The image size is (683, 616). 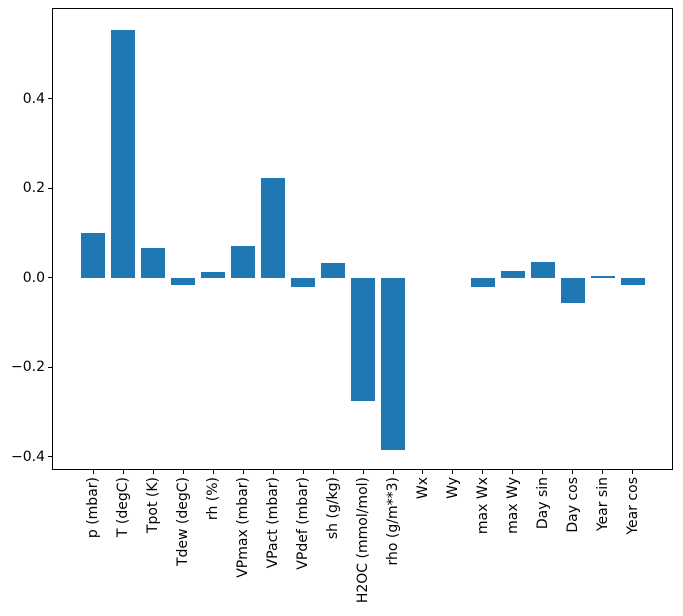 What do you see at coordinates (273, 228) in the screenshot?
I see `bar-vpact-mbar` at bounding box center [273, 228].